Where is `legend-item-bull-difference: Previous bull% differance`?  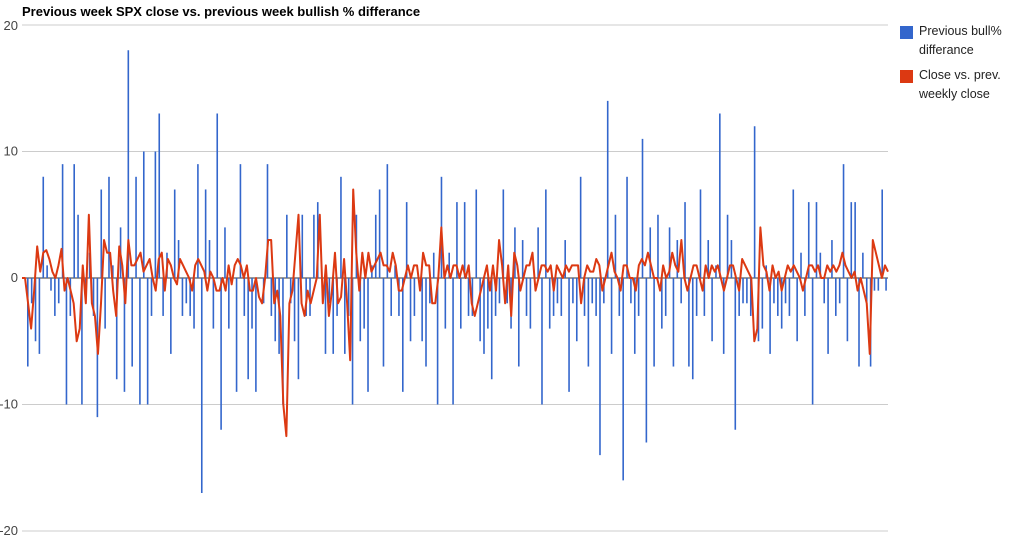 legend-item-bull-difference: Previous bull% differance is located at coordinates (960, 41).